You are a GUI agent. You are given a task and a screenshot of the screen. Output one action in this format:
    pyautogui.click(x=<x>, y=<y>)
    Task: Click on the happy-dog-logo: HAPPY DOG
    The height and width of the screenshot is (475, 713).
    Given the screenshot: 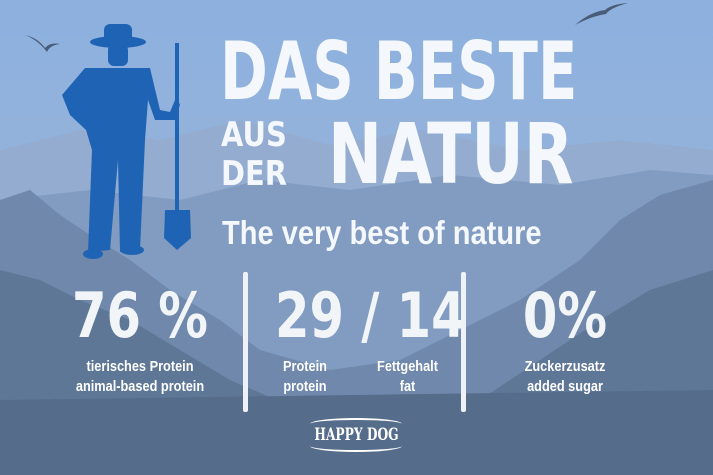 What is the action you would take?
    pyautogui.click(x=356, y=435)
    